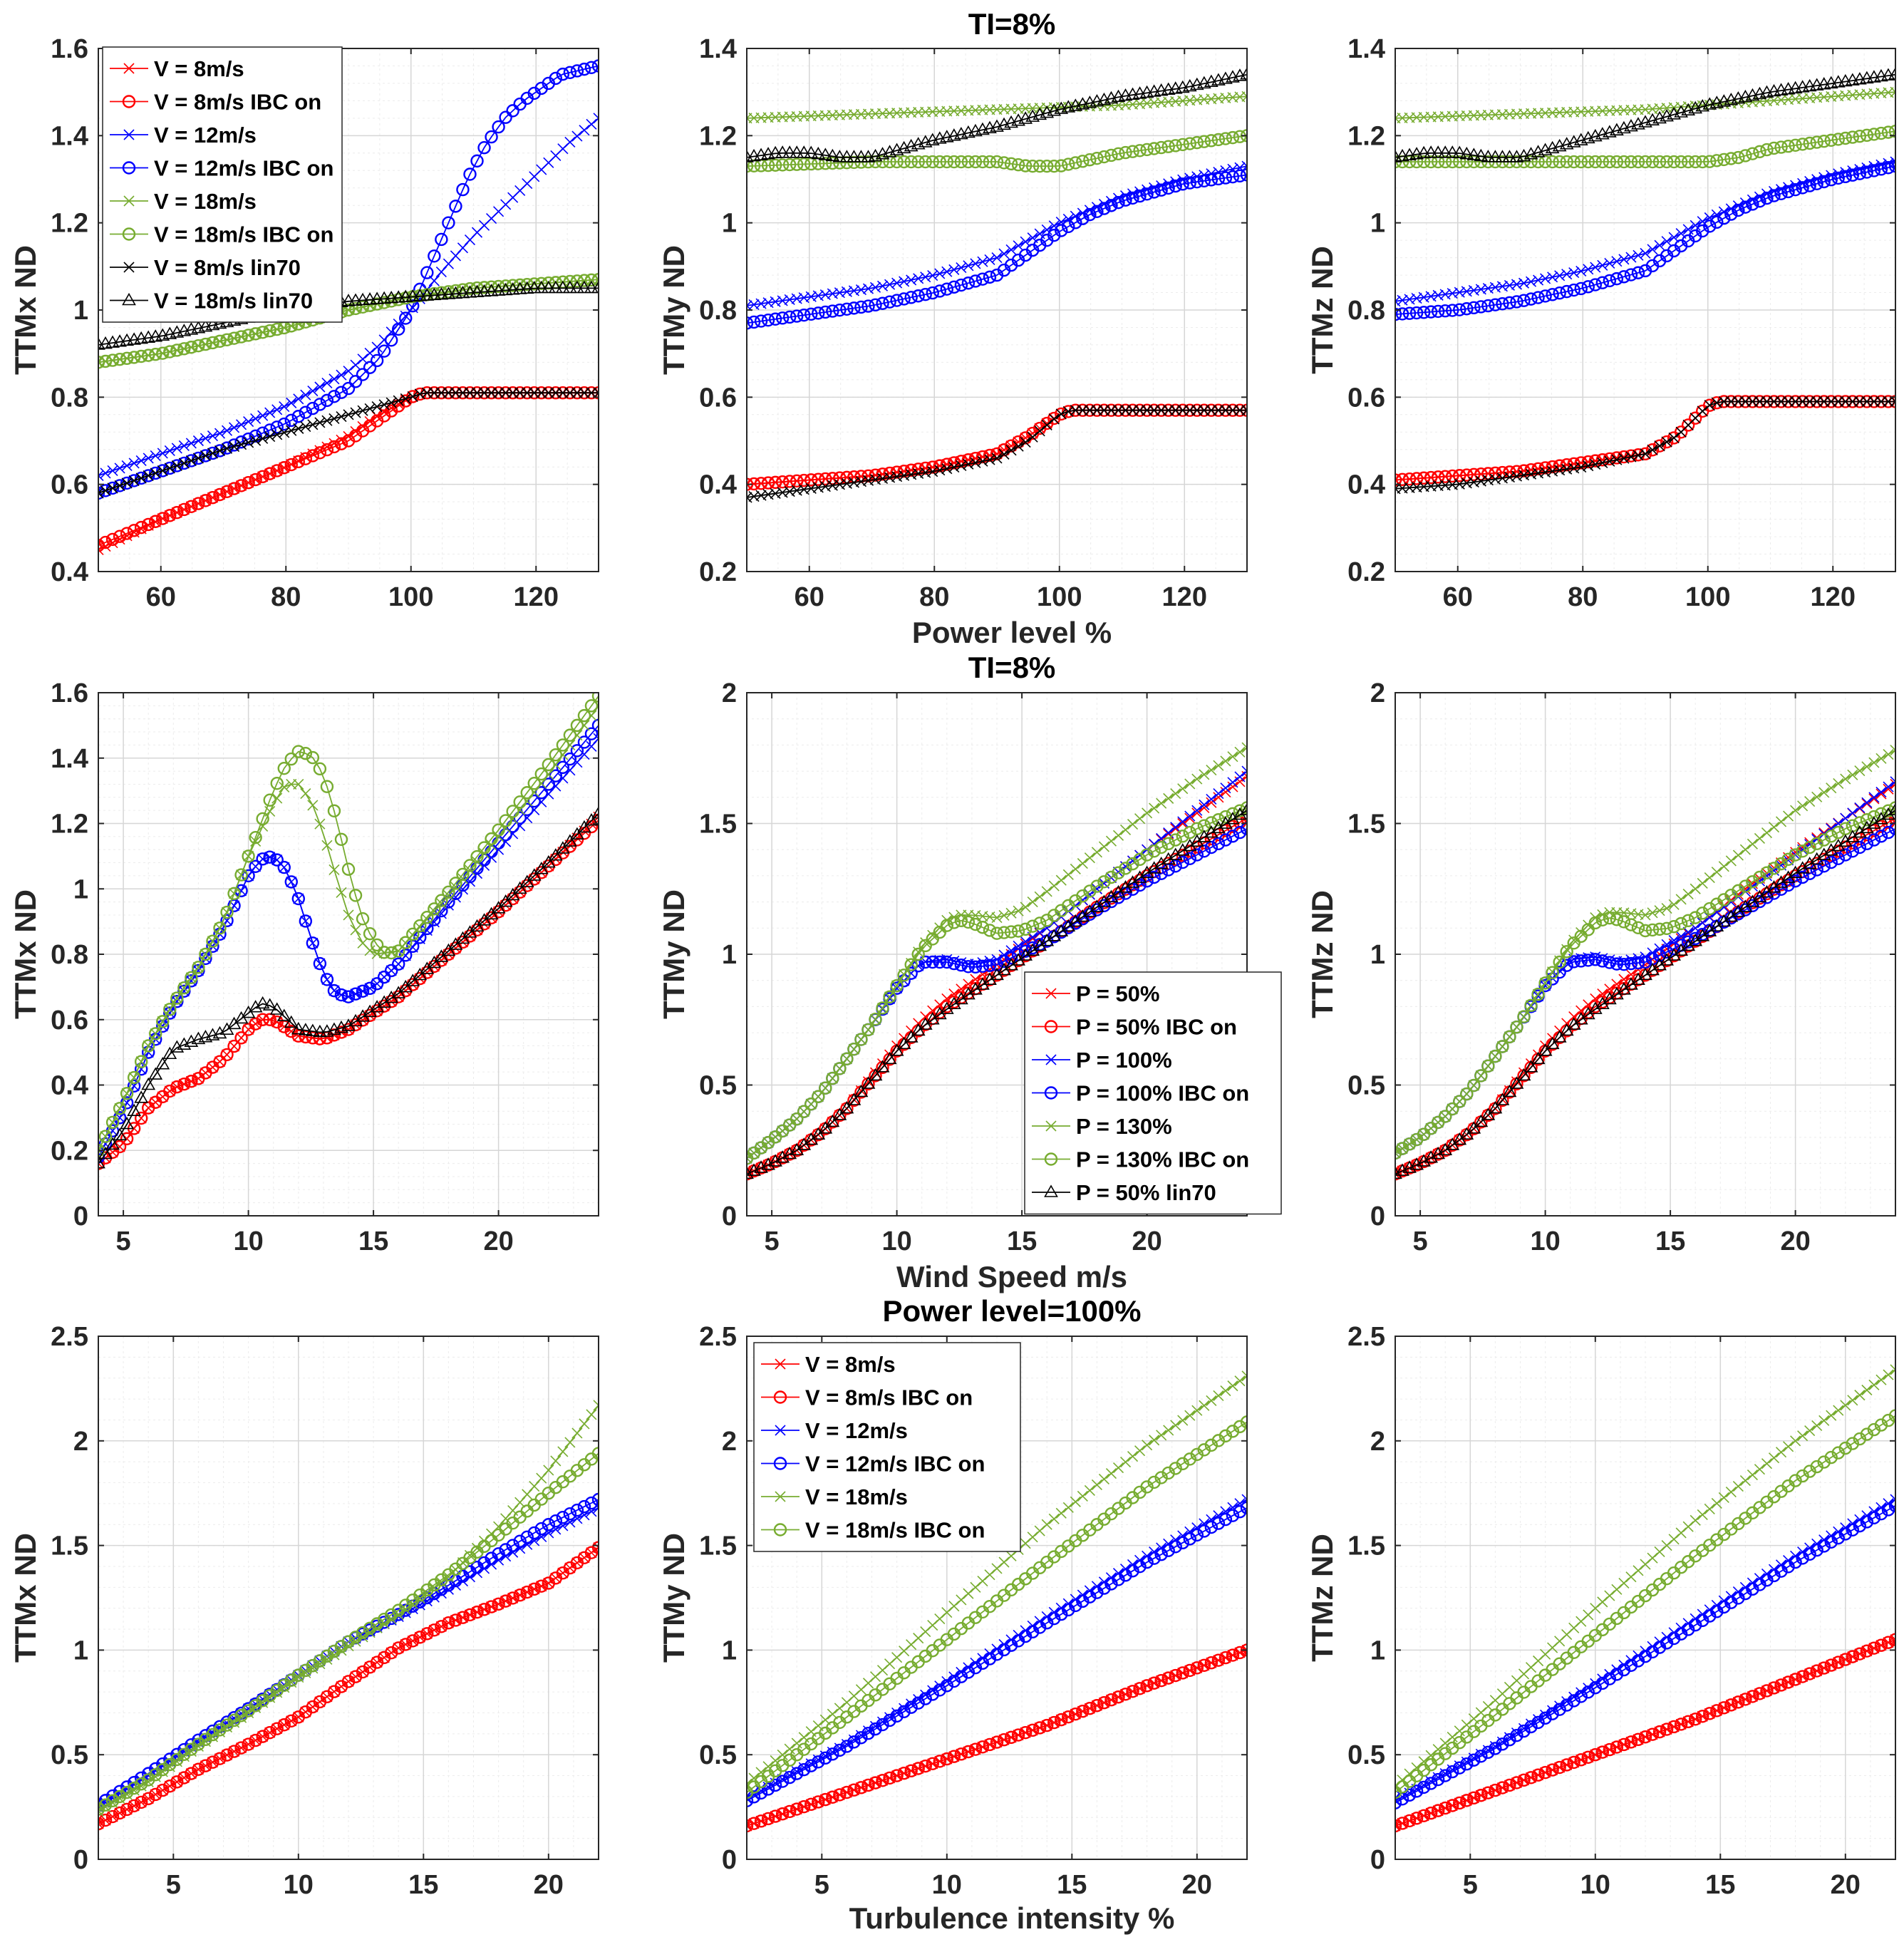  What do you see at coordinates (69, 1337) in the screenshot?
I see `y-tick-label: 2.5` at bounding box center [69, 1337].